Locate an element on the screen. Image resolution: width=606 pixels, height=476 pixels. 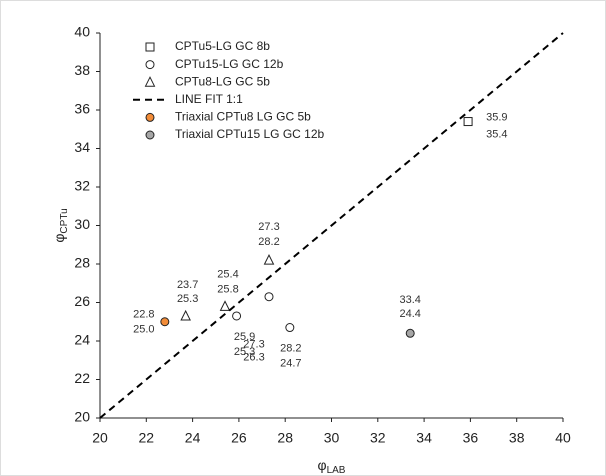
x-tick-label: 22 is located at coordinates (147, 438).